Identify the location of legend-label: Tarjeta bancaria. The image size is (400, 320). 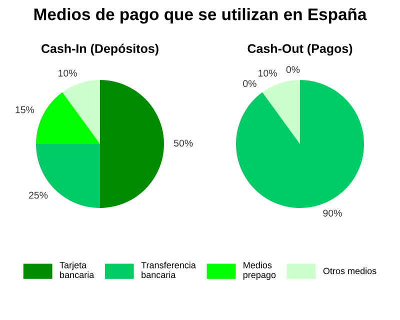
(77, 270).